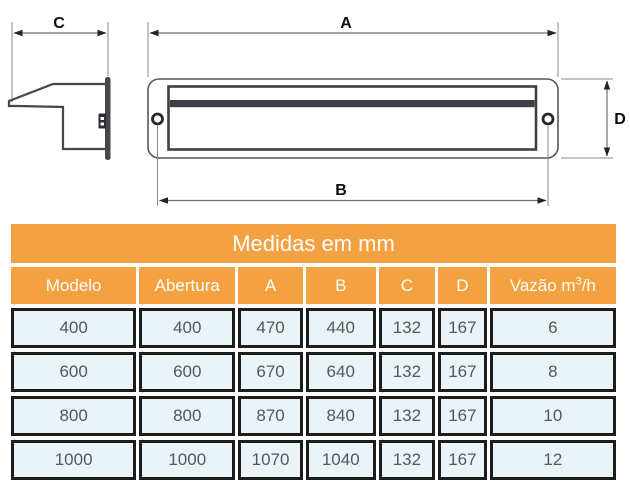 This screenshot has height=500, width=630. I want to click on louver-bar, so click(352, 104).